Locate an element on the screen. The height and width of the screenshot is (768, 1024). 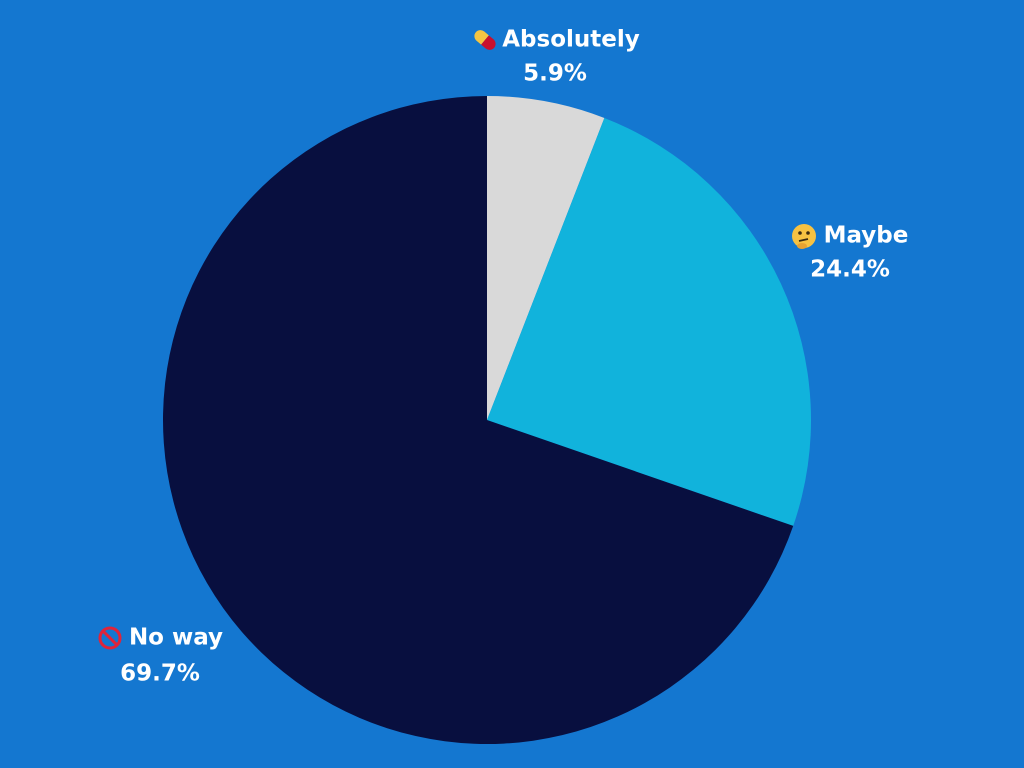
no-entry-icon is located at coordinates (110, 638).